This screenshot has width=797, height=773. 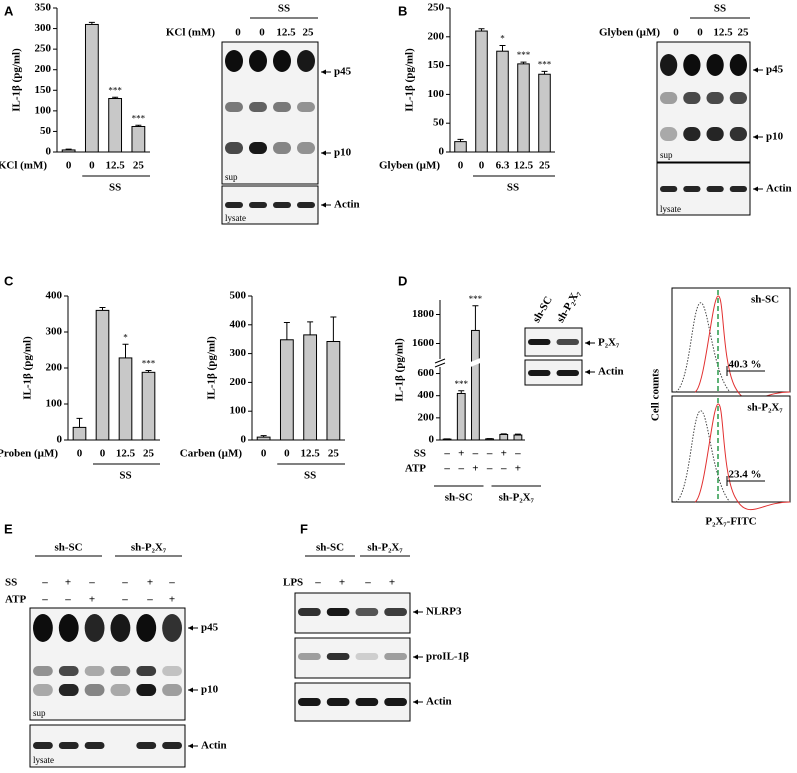 What do you see at coordinates (439, 123) in the screenshot?
I see `y-tick-label: 50` at bounding box center [439, 123].